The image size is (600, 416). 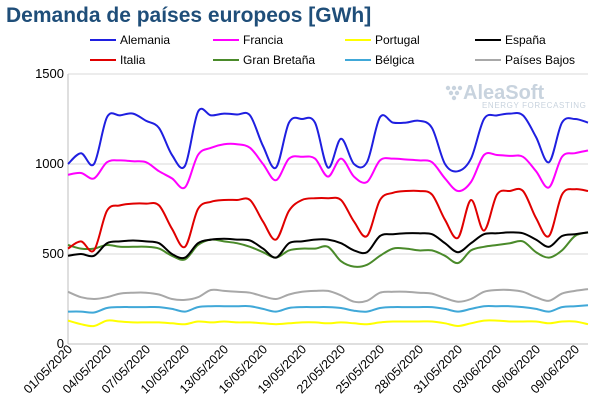 What do you see at coordinates (395, 60) in the screenshot?
I see `legend-label: Bélgica` at bounding box center [395, 60].